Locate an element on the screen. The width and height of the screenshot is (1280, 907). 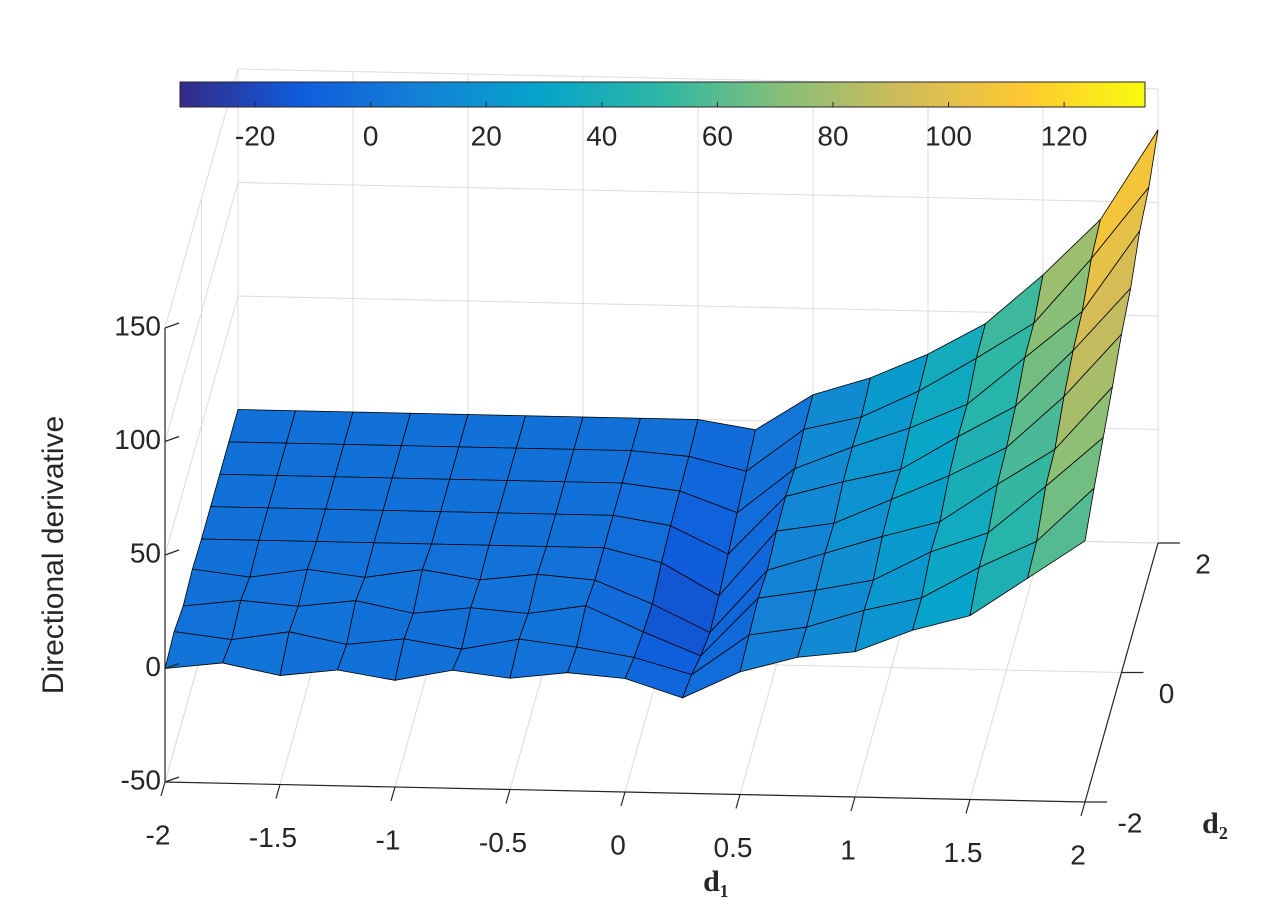
x-tick-label: 1 is located at coordinates (848, 849).